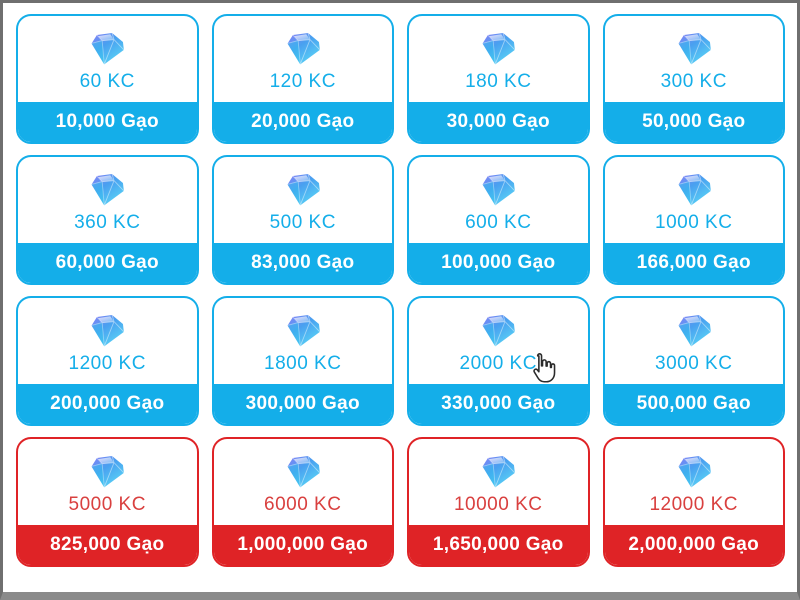 This screenshot has width=800, height=600. I want to click on package-card: 180 KC 30,000 Gạo, so click(498, 79).